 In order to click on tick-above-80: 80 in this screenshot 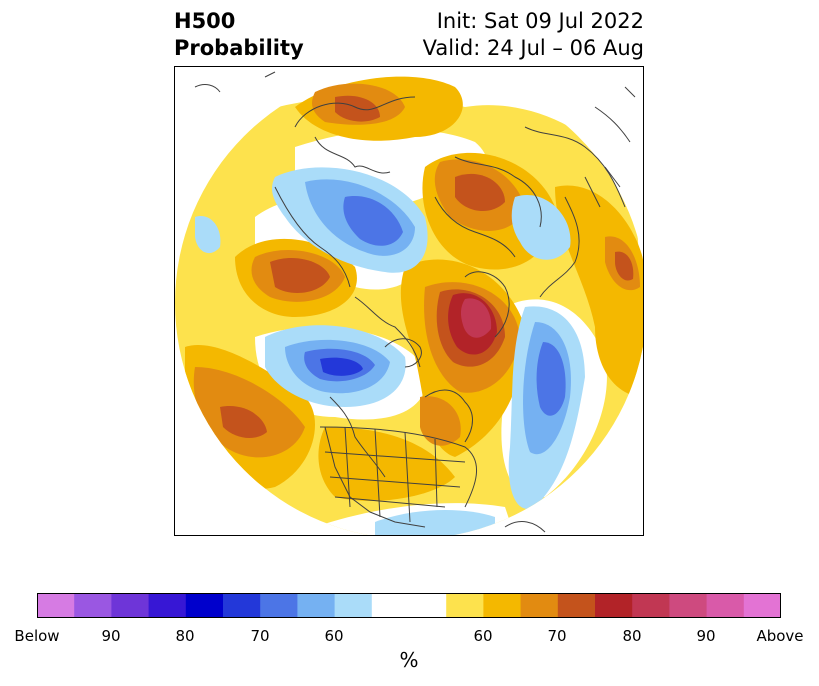, I will do `click(632, 636)`.